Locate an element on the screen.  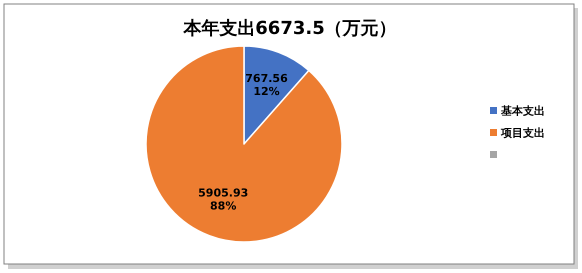
legend-label: 项目支出 is located at coordinates (522, 133).